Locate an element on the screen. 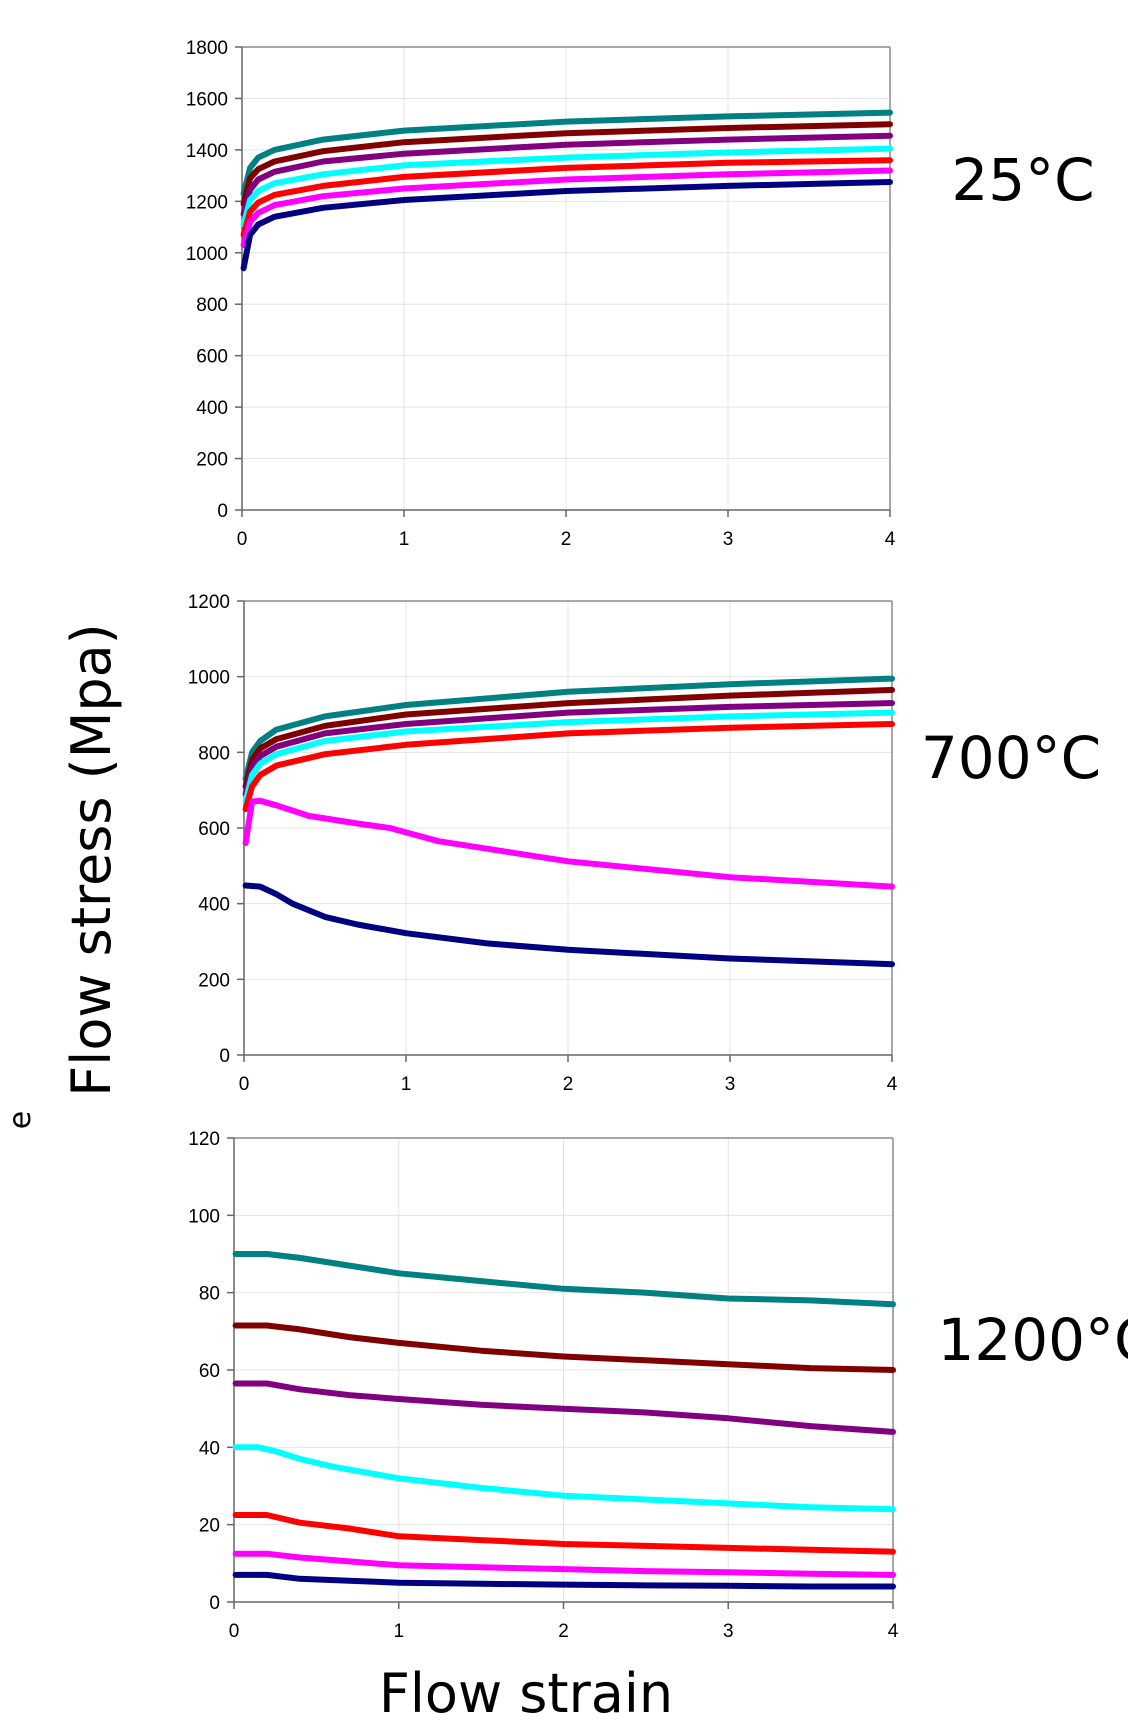 This screenshot has width=1128, height=1733. y-tick-label: 1800 is located at coordinates (207, 48).